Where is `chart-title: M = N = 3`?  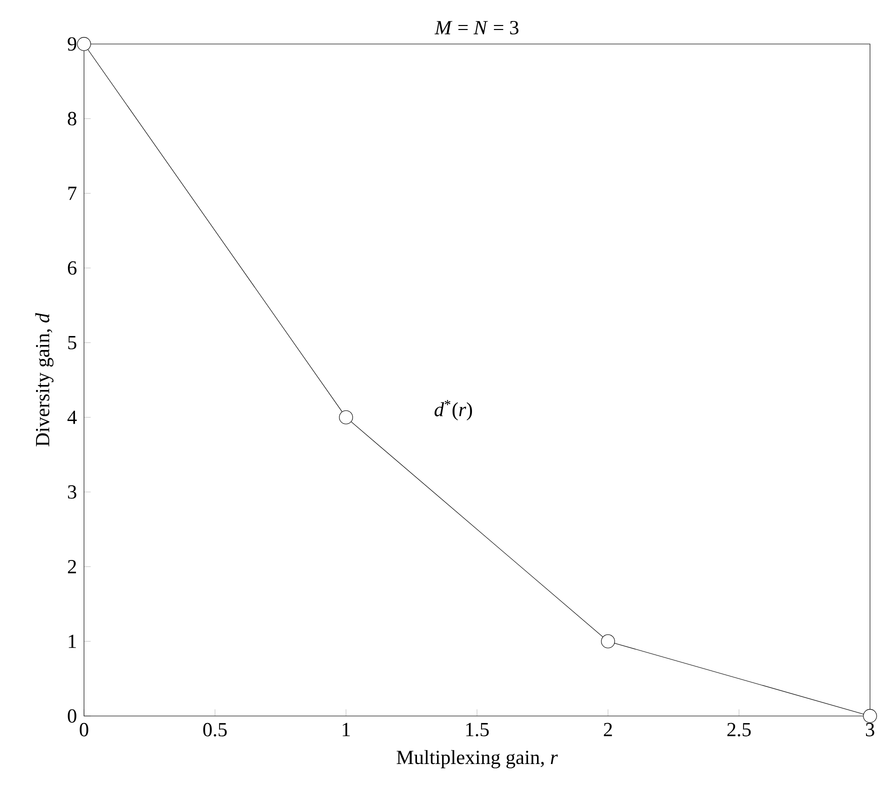 chart-title: M = N = 3 is located at coordinates (476, 27).